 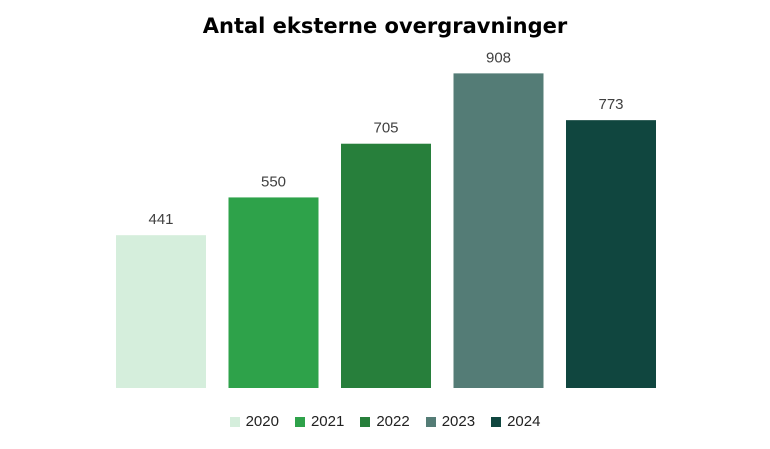 What do you see at coordinates (161, 311) in the screenshot?
I see `bar-2020` at bounding box center [161, 311].